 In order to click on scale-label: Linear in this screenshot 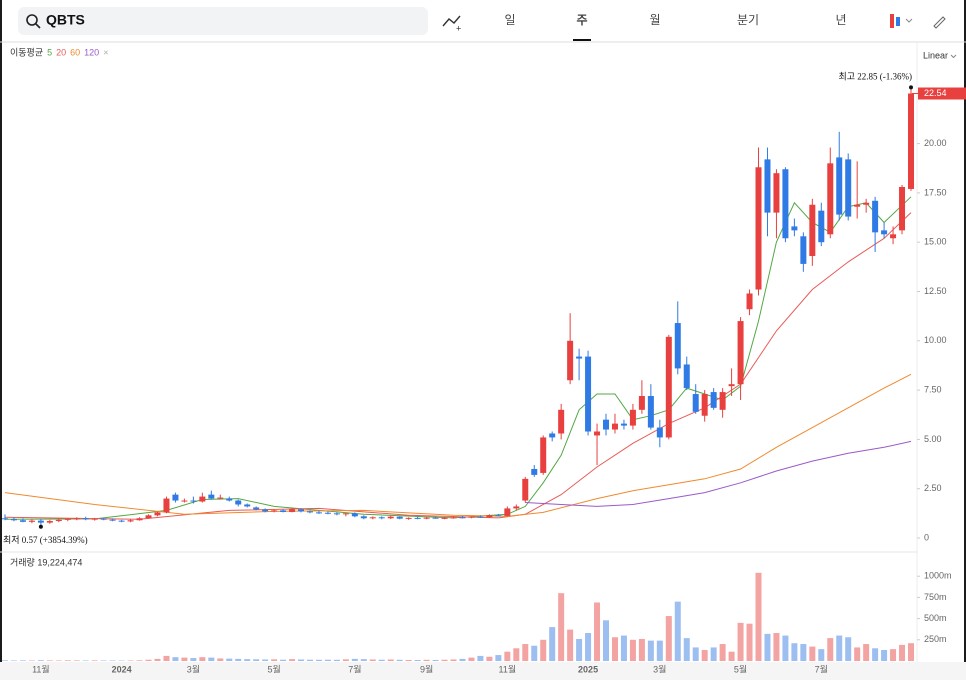, I will do `click(935, 55)`.